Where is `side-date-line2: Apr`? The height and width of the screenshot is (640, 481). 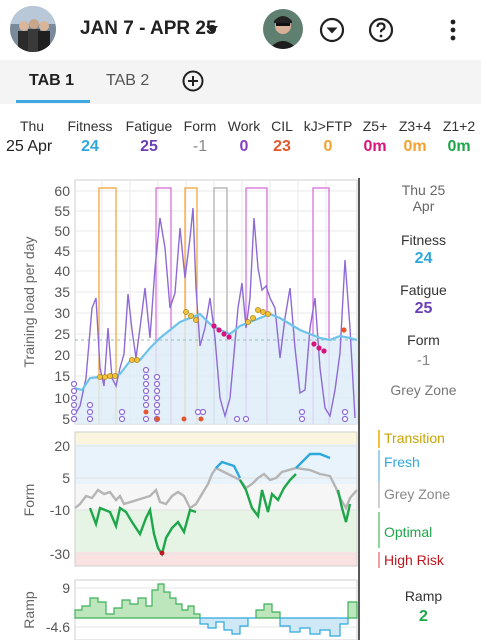 side-date-line2: Apr is located at coordinates (423, 206).